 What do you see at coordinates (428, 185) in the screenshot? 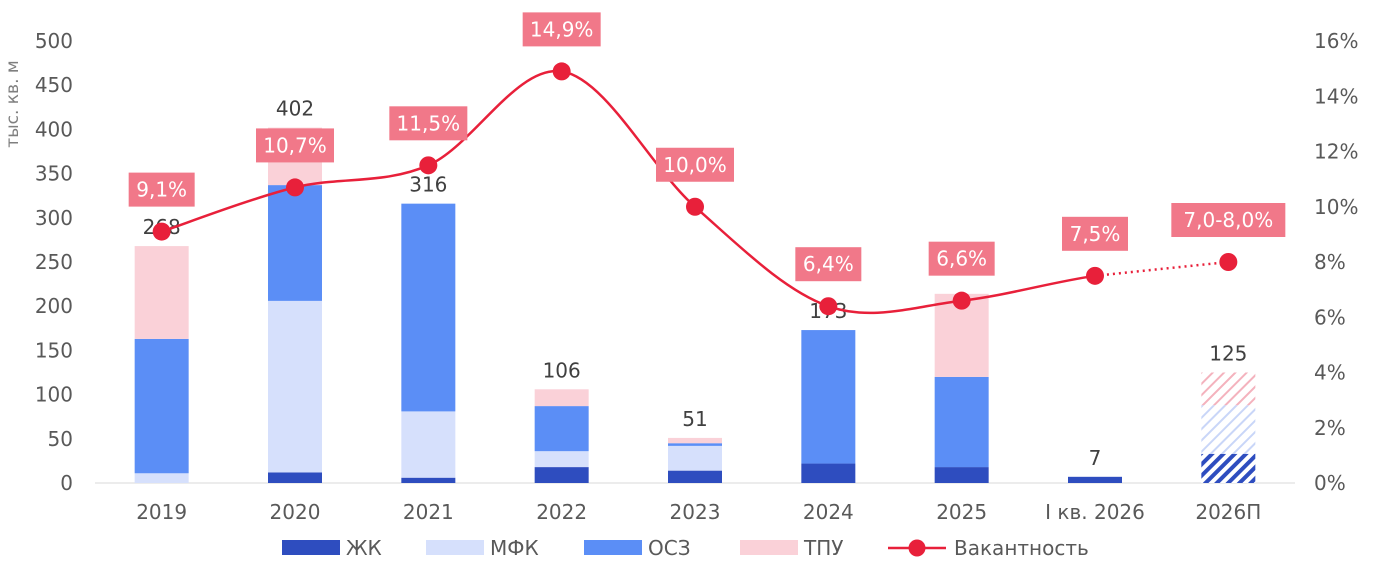
I see `bar-total-label: 316` at bounding box center [428, 185].